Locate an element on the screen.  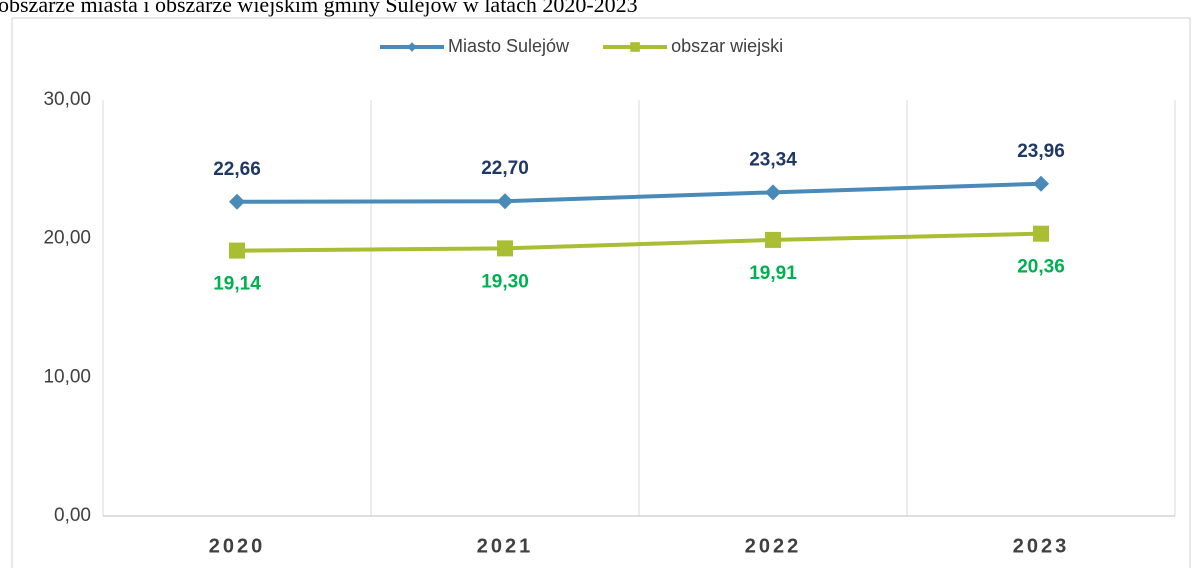
legend-label: Miasto Sulejów is located at coordinates (509, 46).